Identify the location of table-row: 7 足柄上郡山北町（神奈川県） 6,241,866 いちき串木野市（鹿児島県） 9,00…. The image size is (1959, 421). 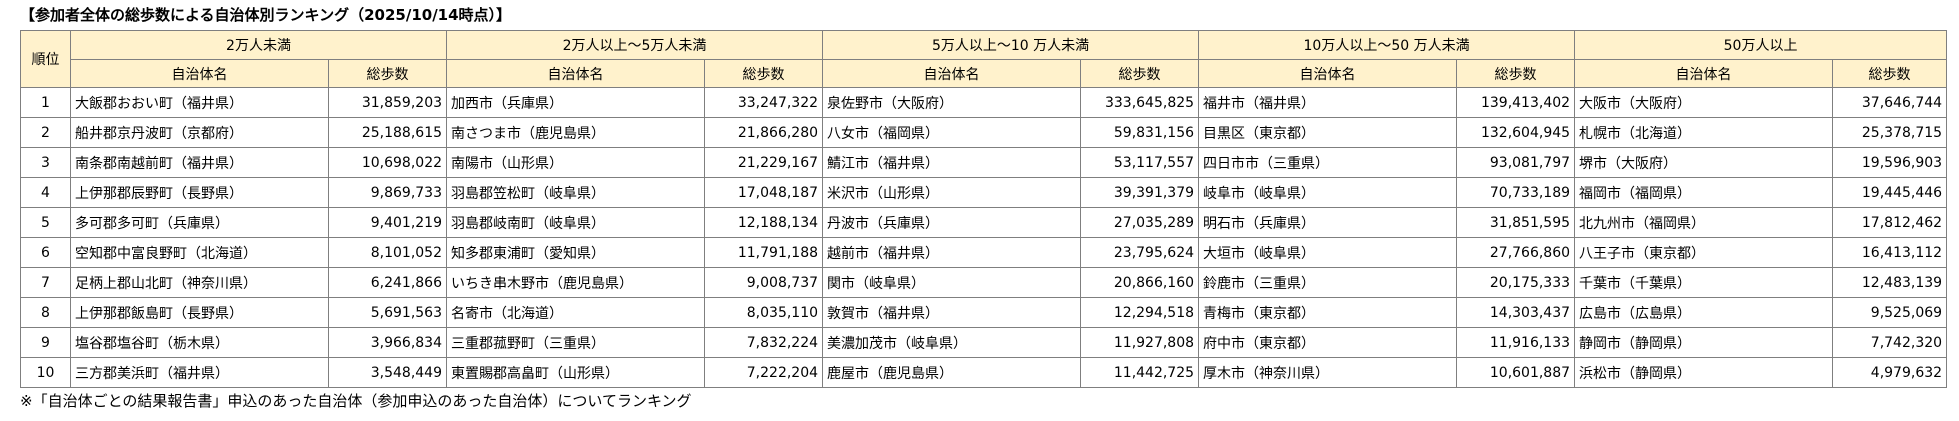
(984, 282).